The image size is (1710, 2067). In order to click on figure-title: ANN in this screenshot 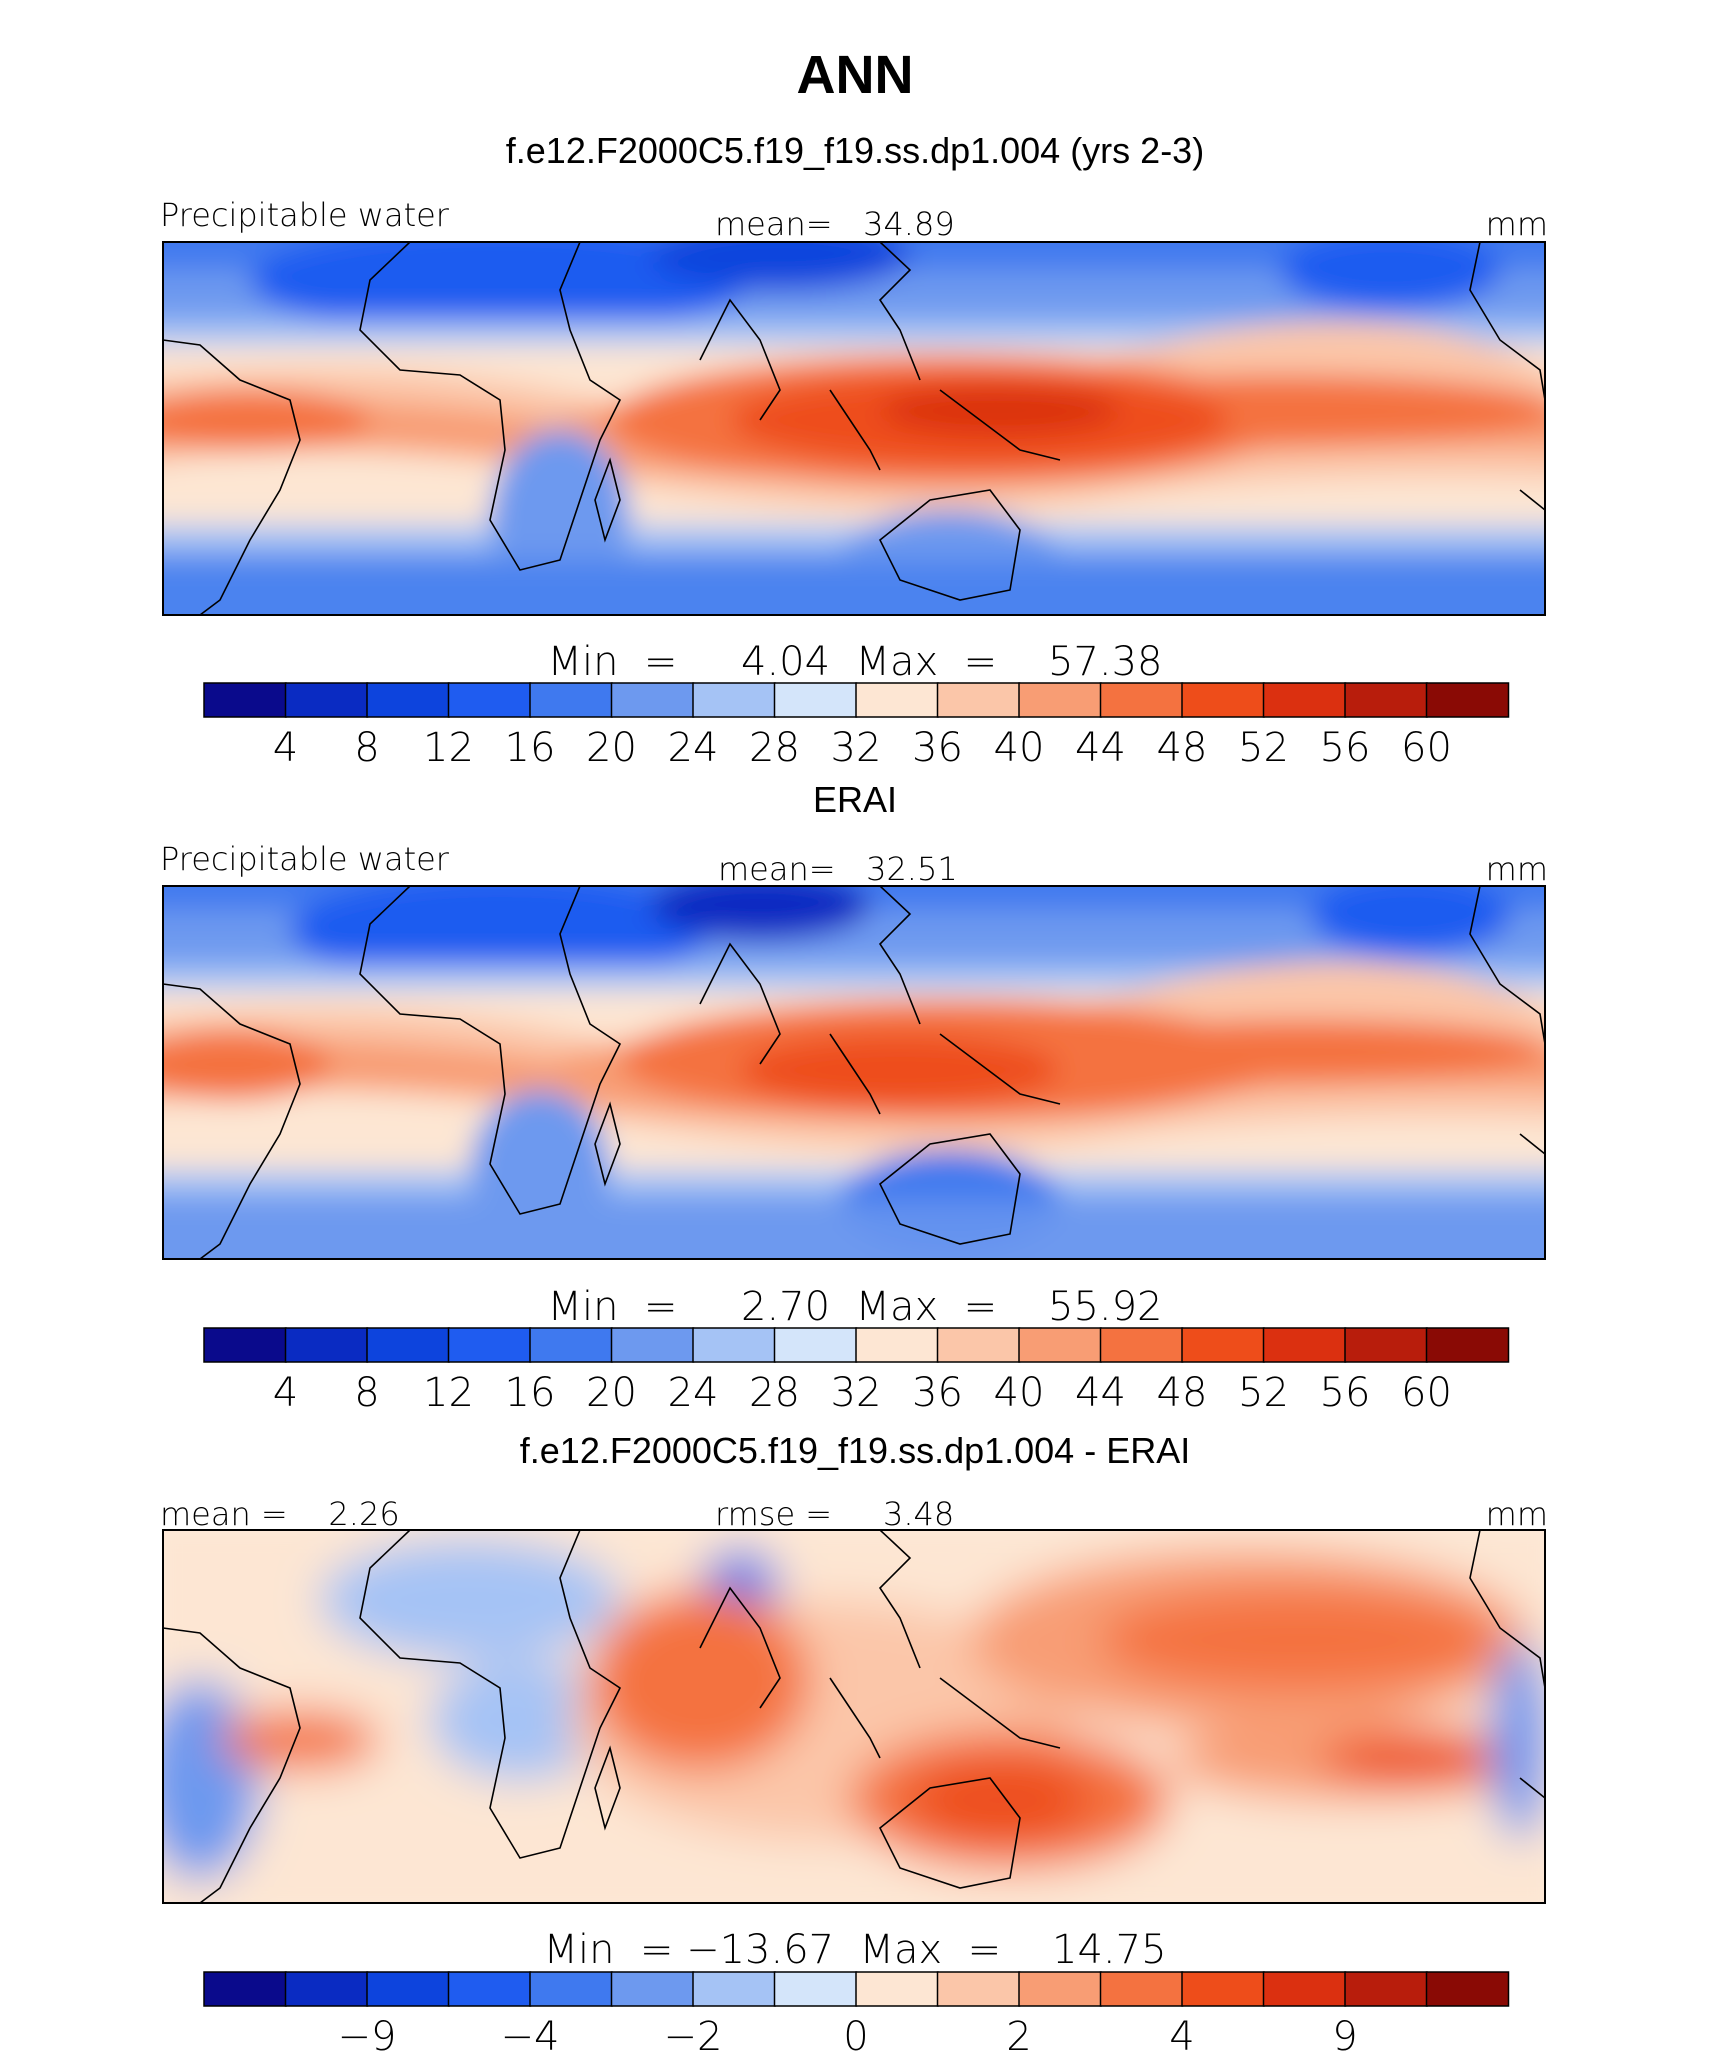, I will do `click(855, 75)`.